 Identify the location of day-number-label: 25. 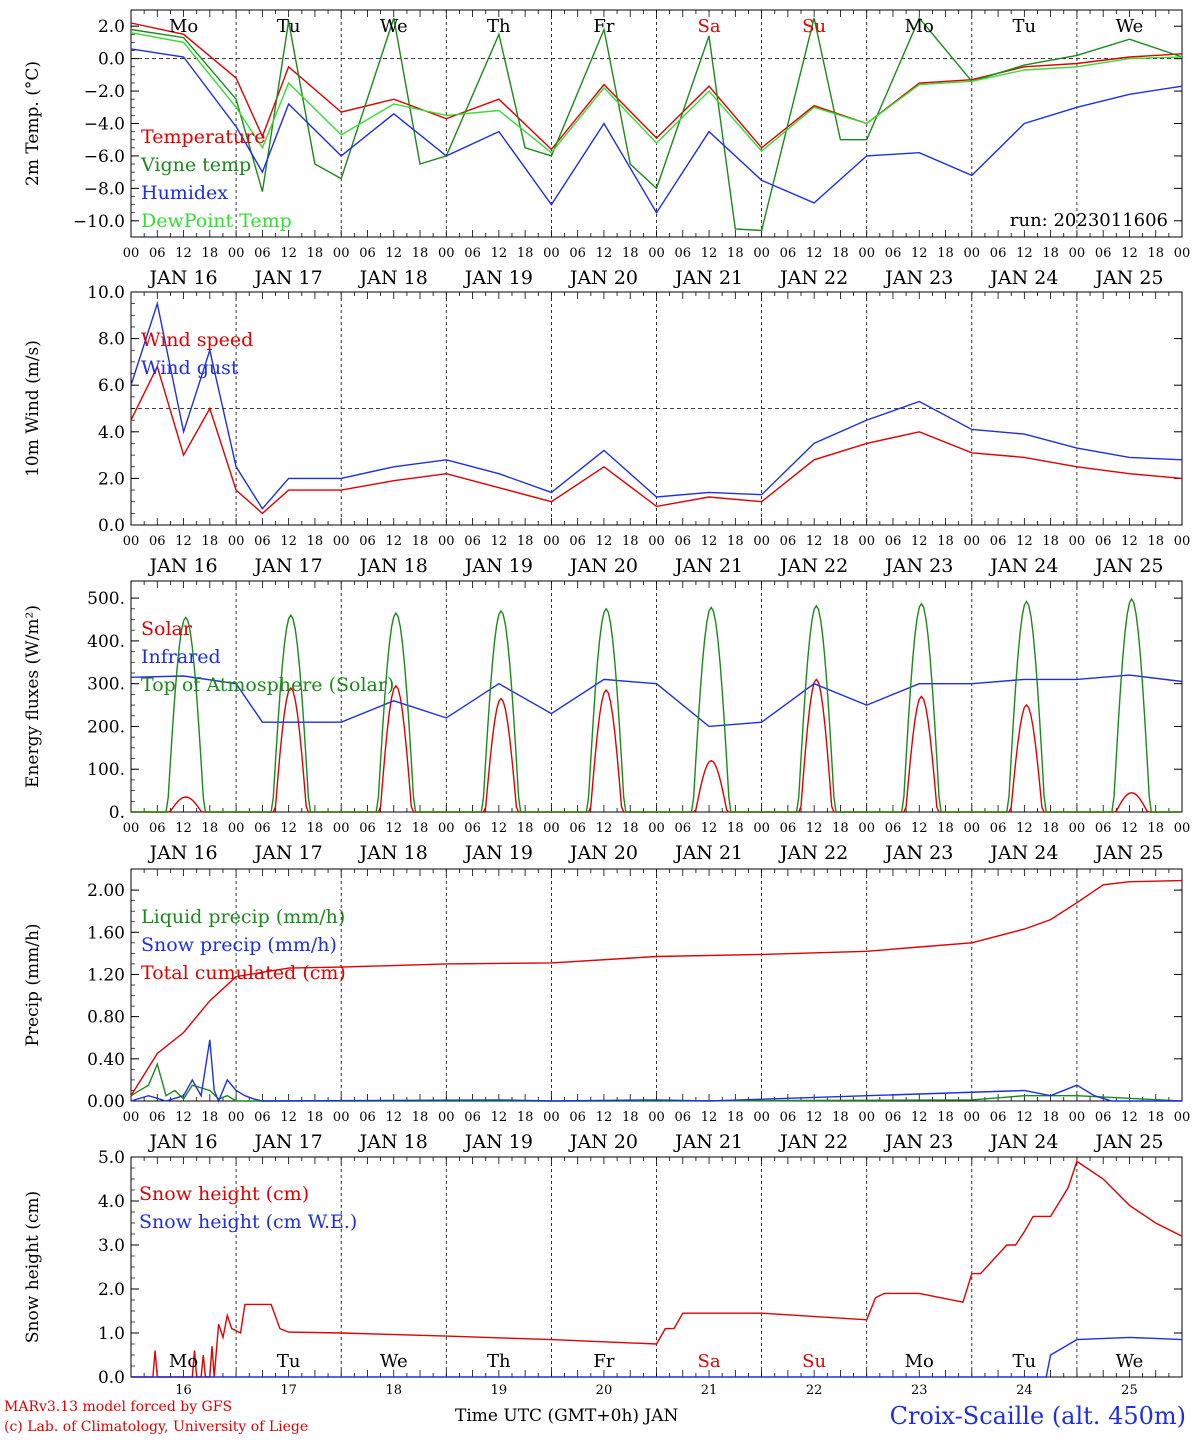
(1129, 1390).